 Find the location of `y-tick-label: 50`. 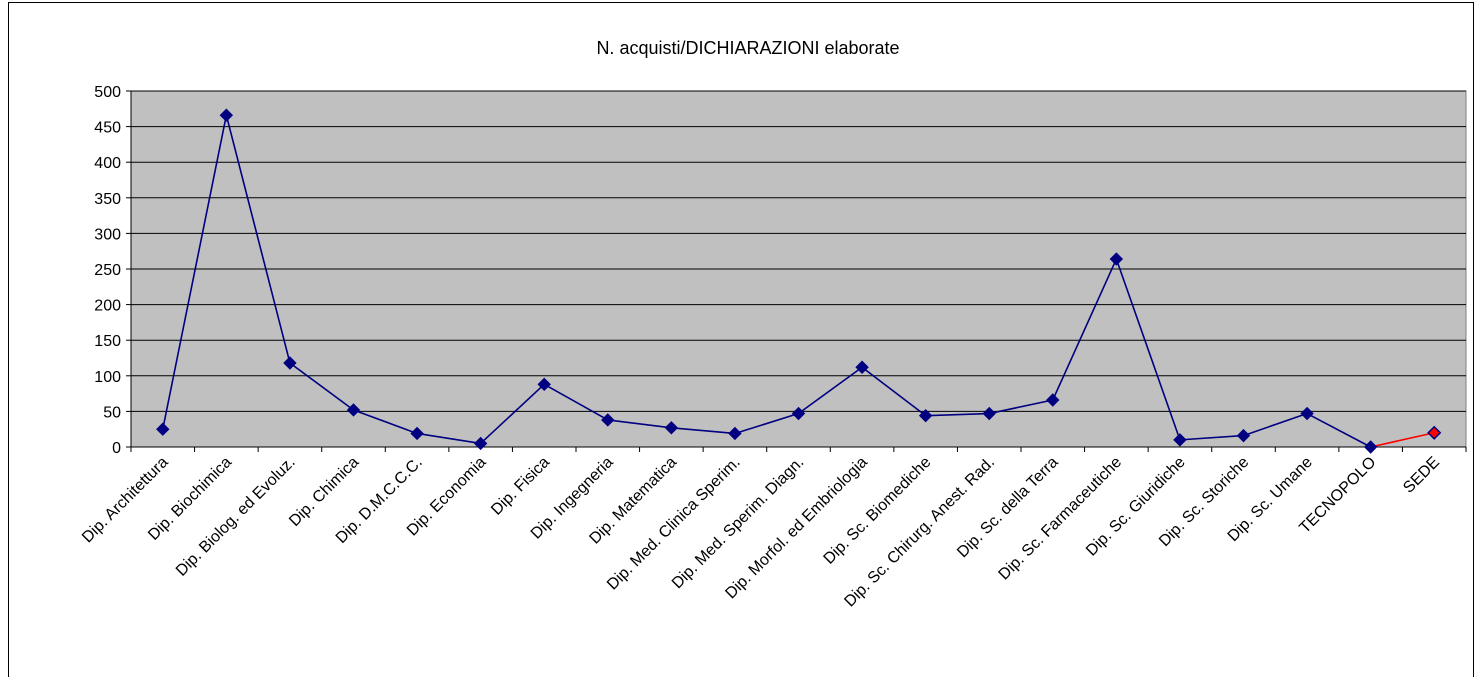

y-tick-label: 50 is located at coordinates (112, 412).